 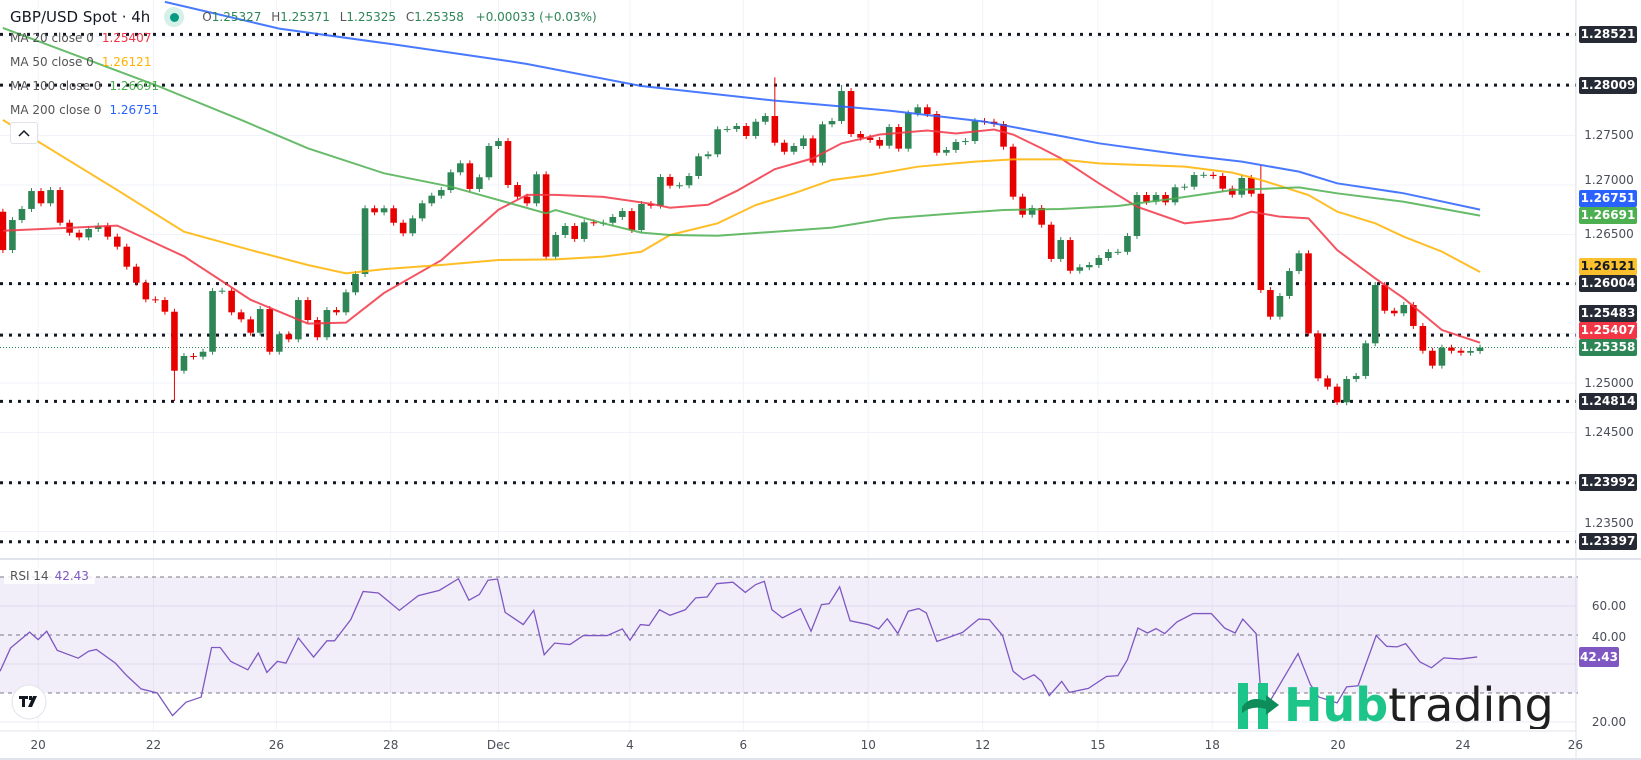 I want to click on rsi-tick-label: 40.00, so click(x=1609, y=636).